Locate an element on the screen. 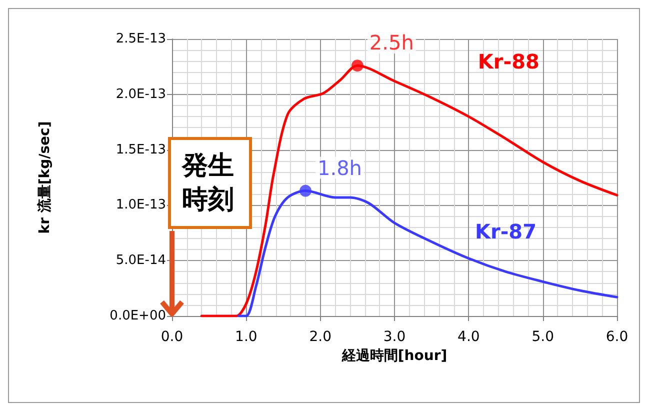 The width and height of the screenshot is (646, 409). annotation: 2.5h is located at coordinates (391, 42).